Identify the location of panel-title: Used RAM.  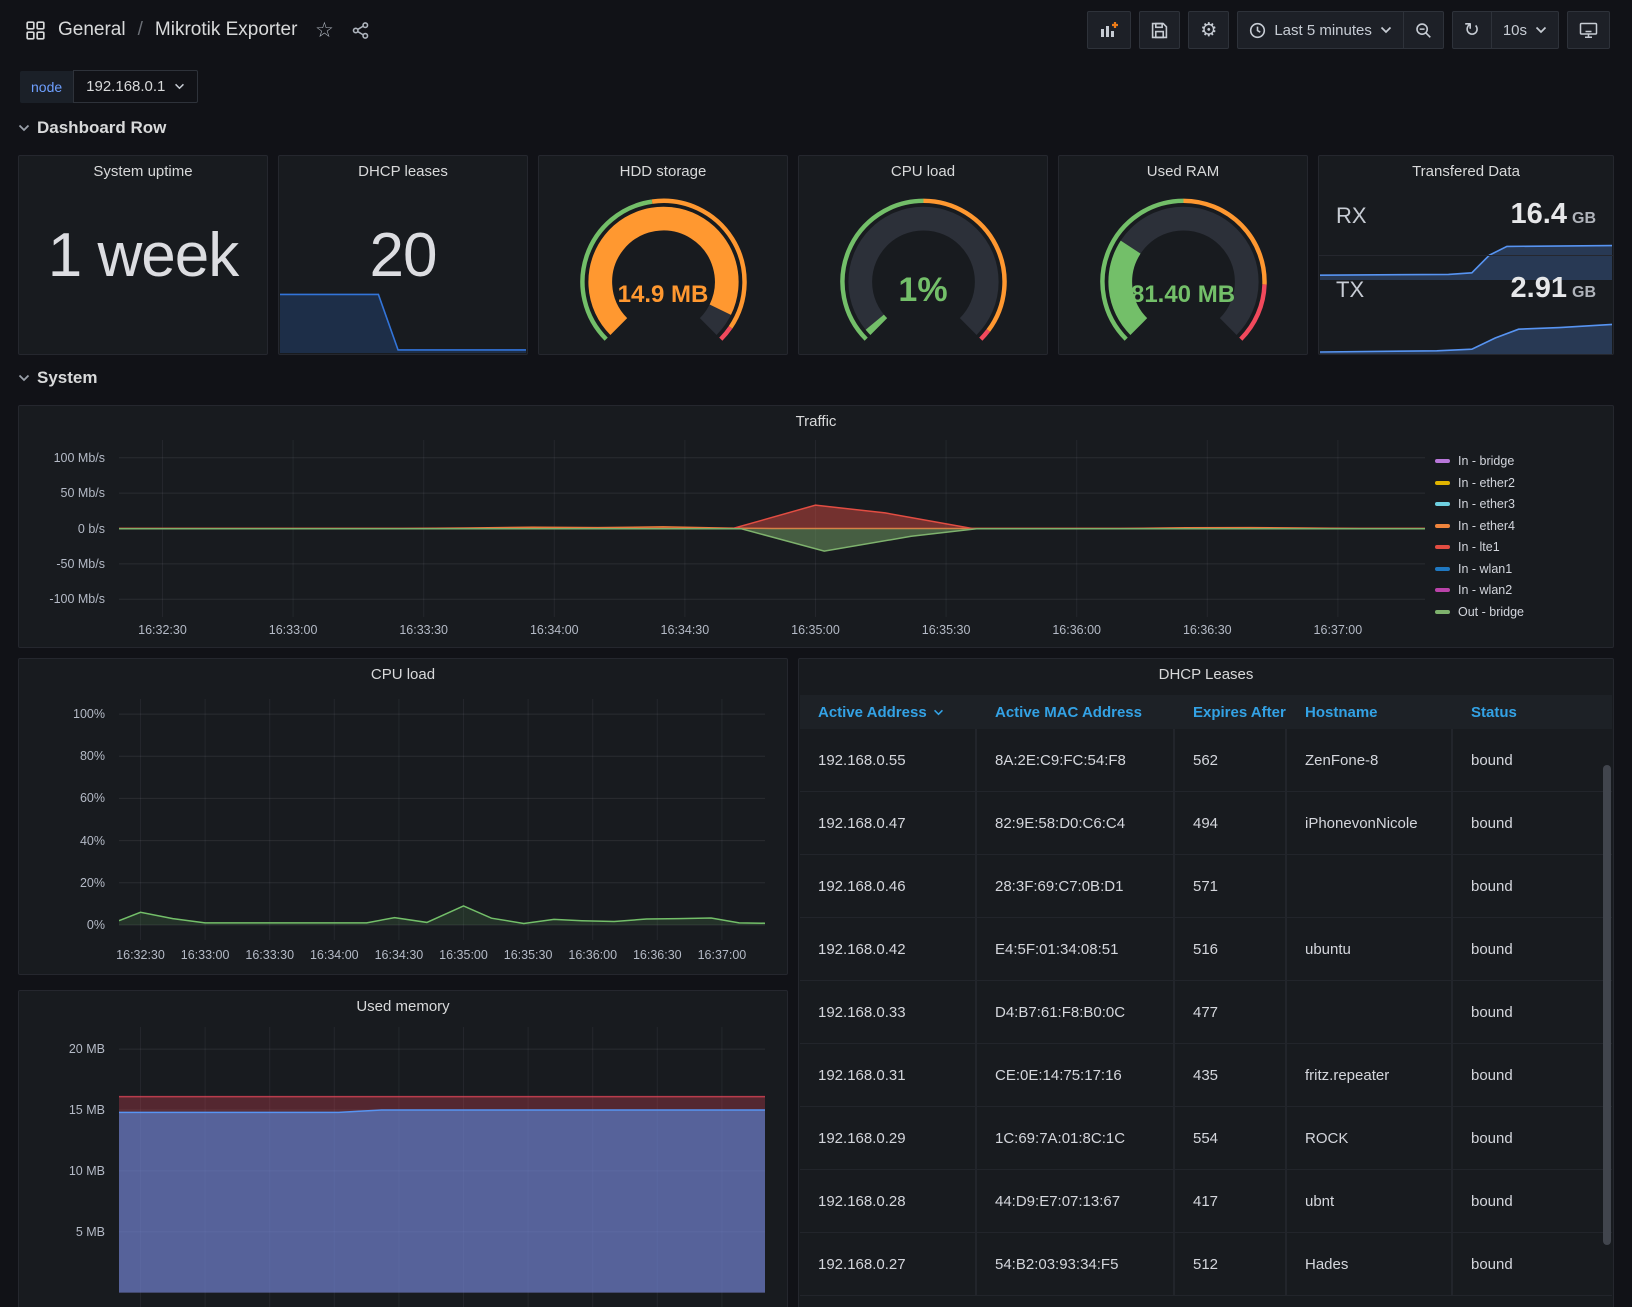
(1183, 171).